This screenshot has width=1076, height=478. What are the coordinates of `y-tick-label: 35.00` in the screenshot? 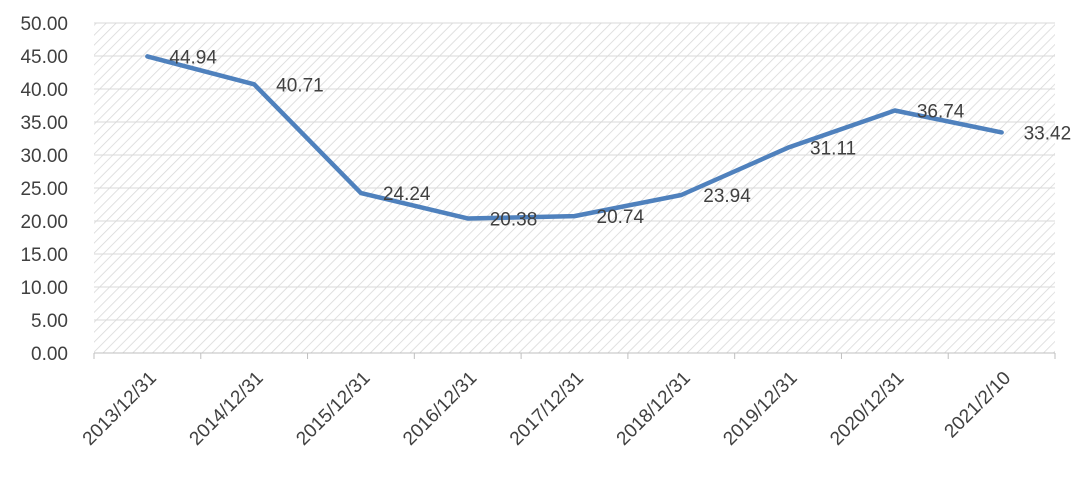 It's located at (44, 123).